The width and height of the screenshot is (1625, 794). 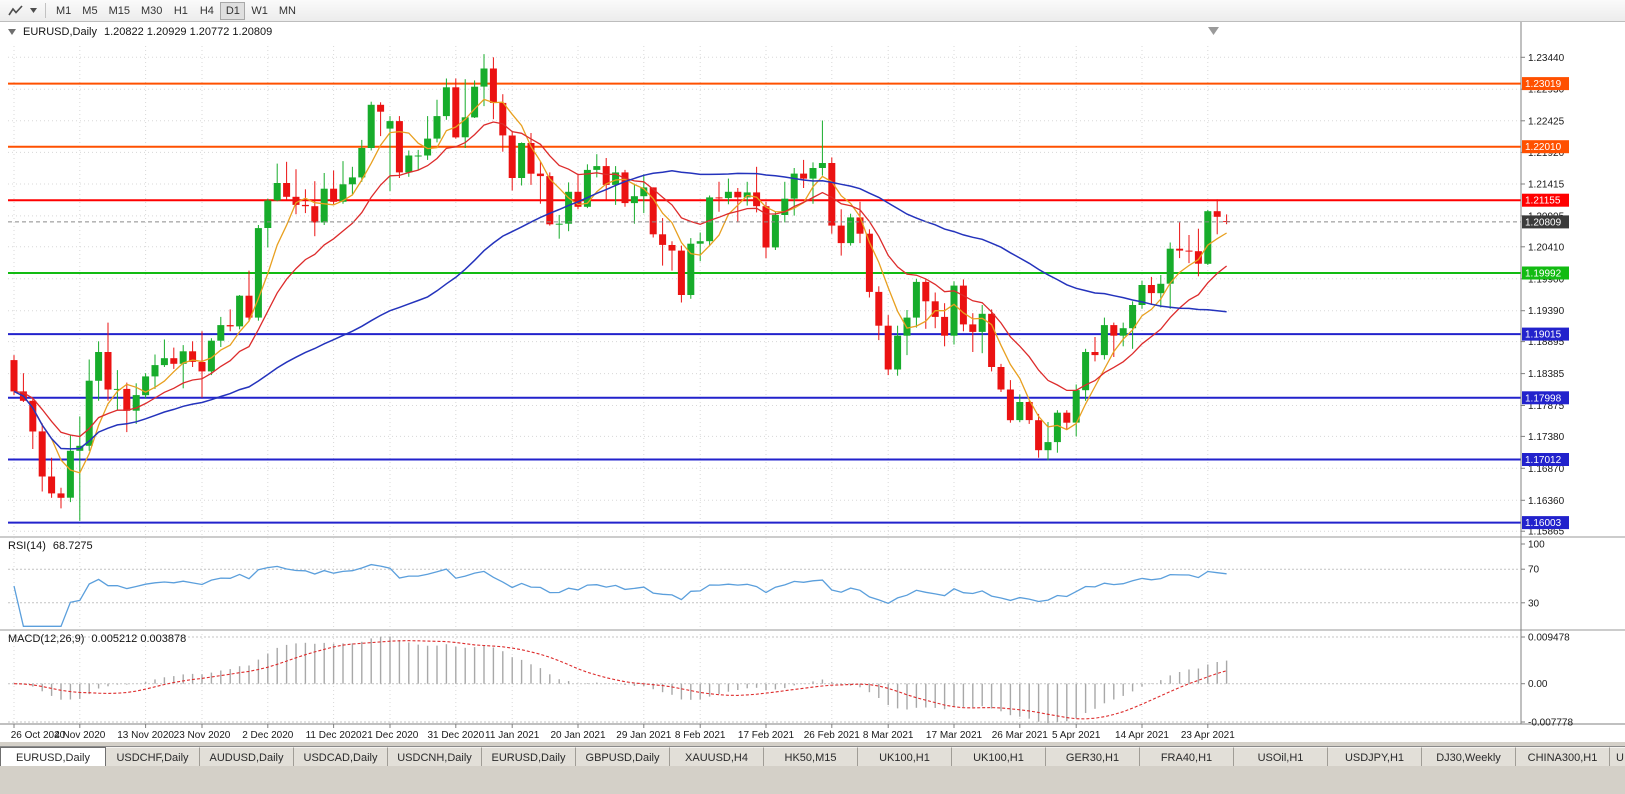 I want to click on chart-tab-fra40-h1: FRA40,H1, so click(x=1187, y=757).